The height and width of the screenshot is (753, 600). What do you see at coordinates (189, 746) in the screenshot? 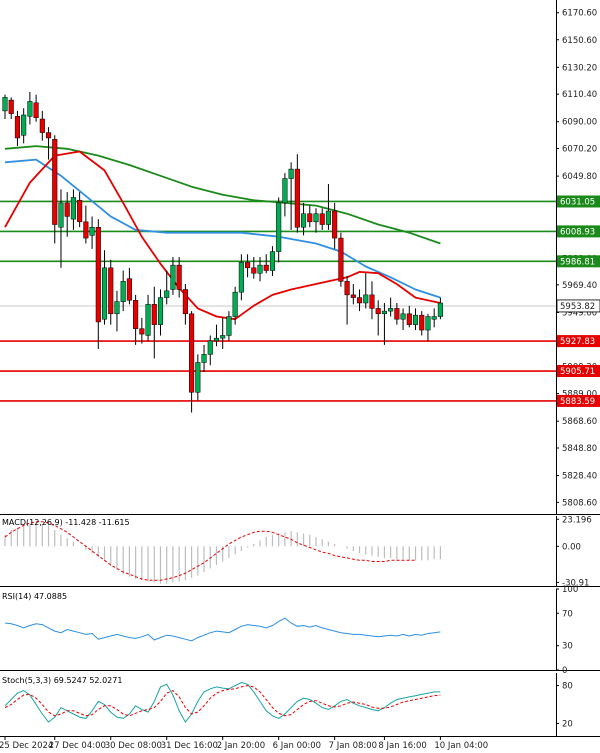
I see `time-tick-label: 31 Dec 16:00` at bounding box center [189, 746].